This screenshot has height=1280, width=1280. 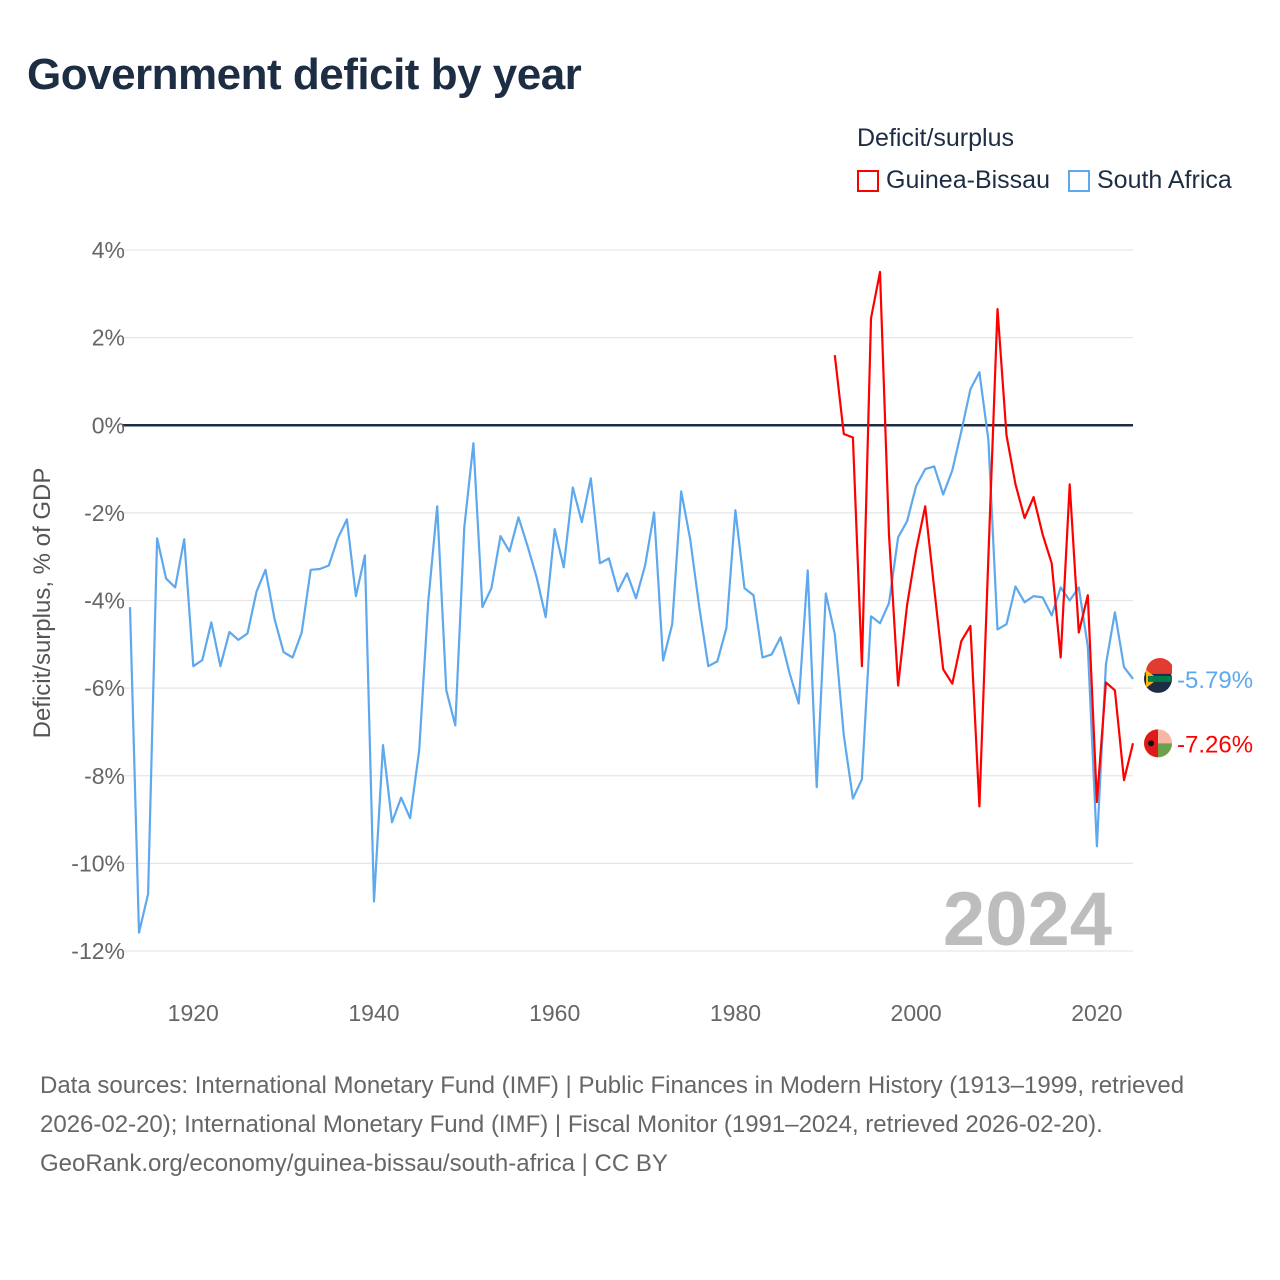 I want to click on flag-icon-south-africa, so click(x=1158, y=675).